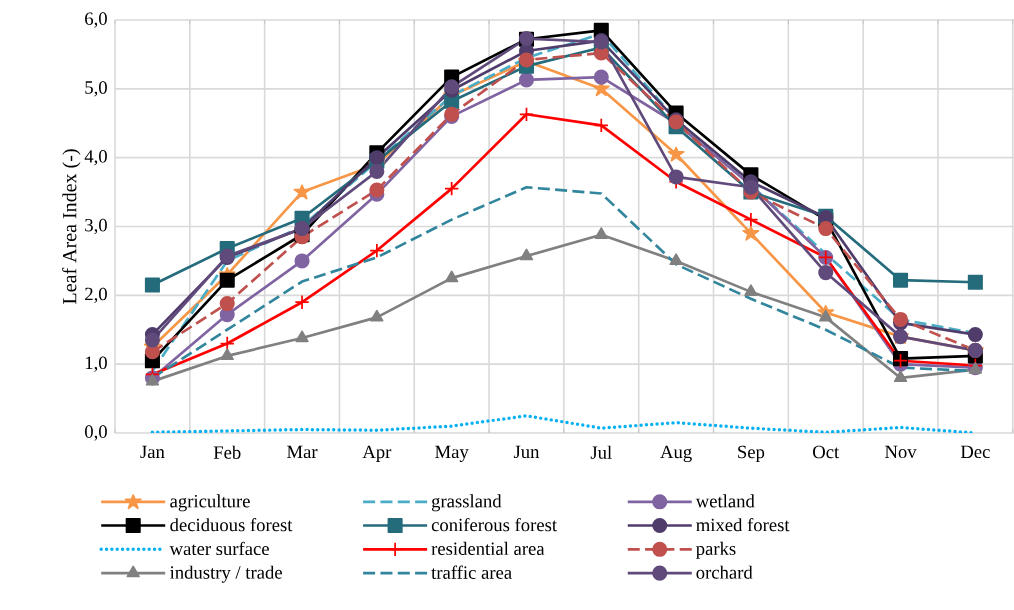  I want to click on y-tick-label: 0,0, so click(96, 433).